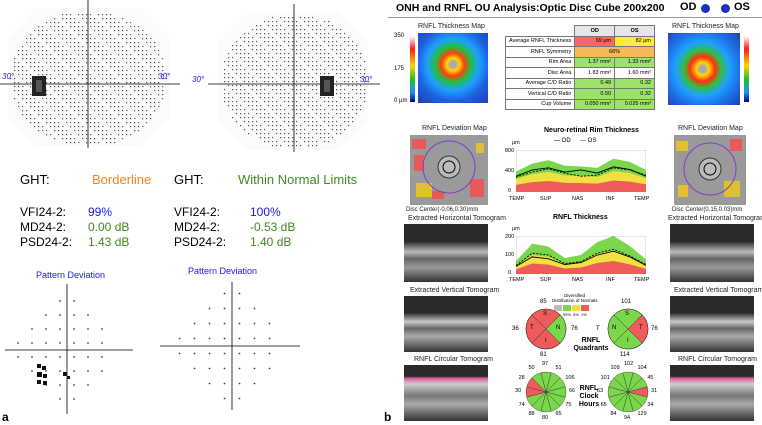 This screenshot has width=762, height=425. Describe the element at coordinates (100, 212) in the screenshot. I see `vfi-value: 99%` at that location.